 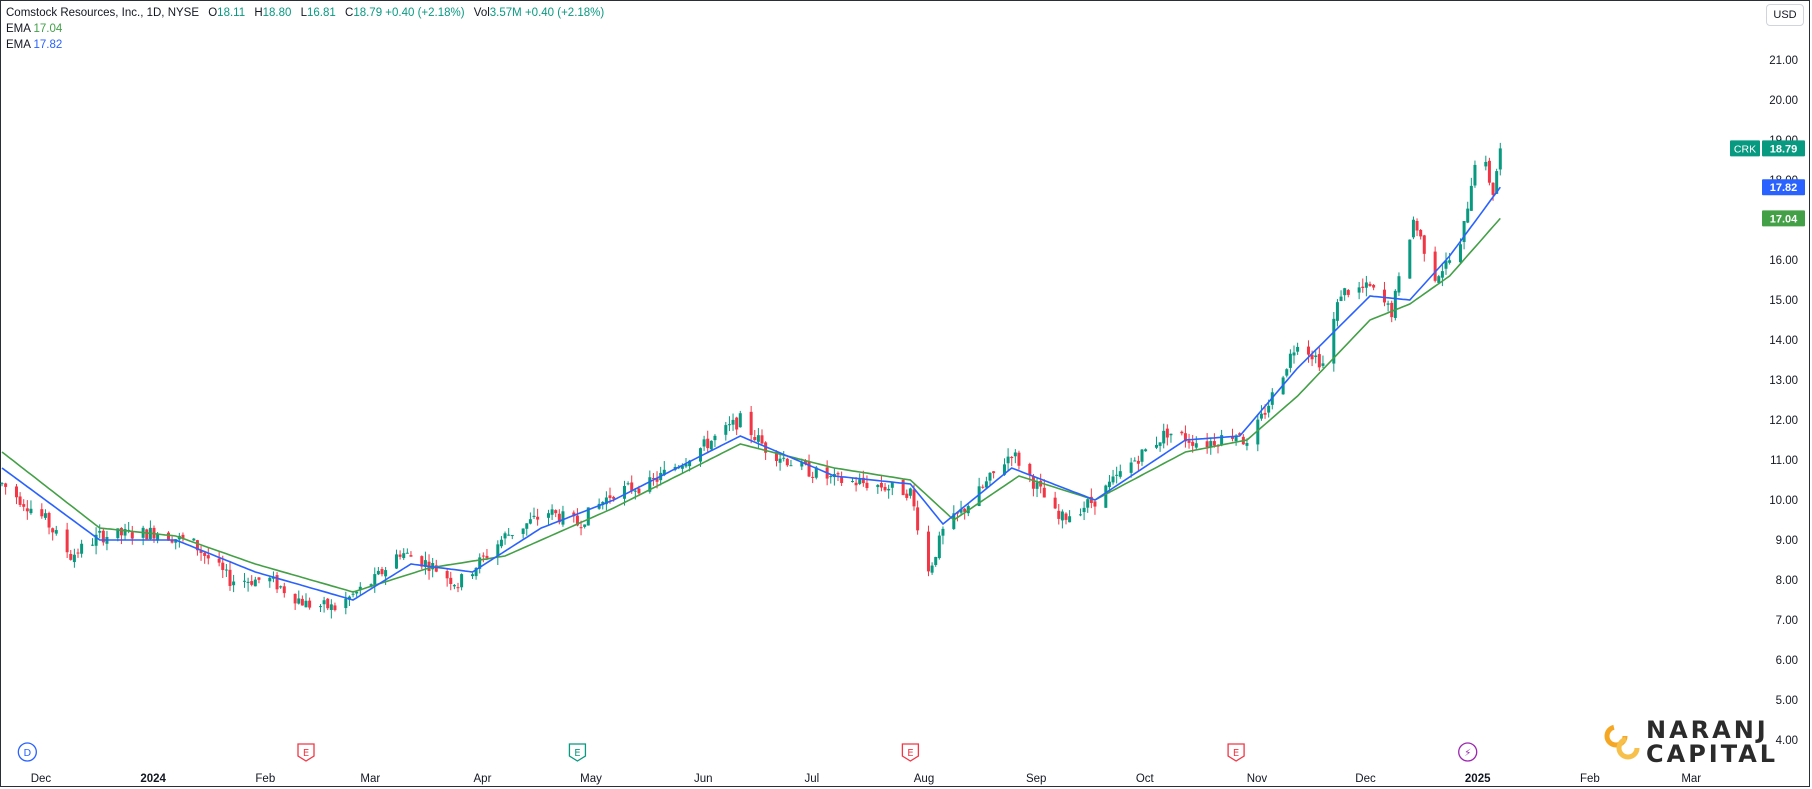 What do you see at coordinates (305, 29) in the screenshot?
I see `ema-slow-row: EMA 17.04` at bounding box center [305, 29].